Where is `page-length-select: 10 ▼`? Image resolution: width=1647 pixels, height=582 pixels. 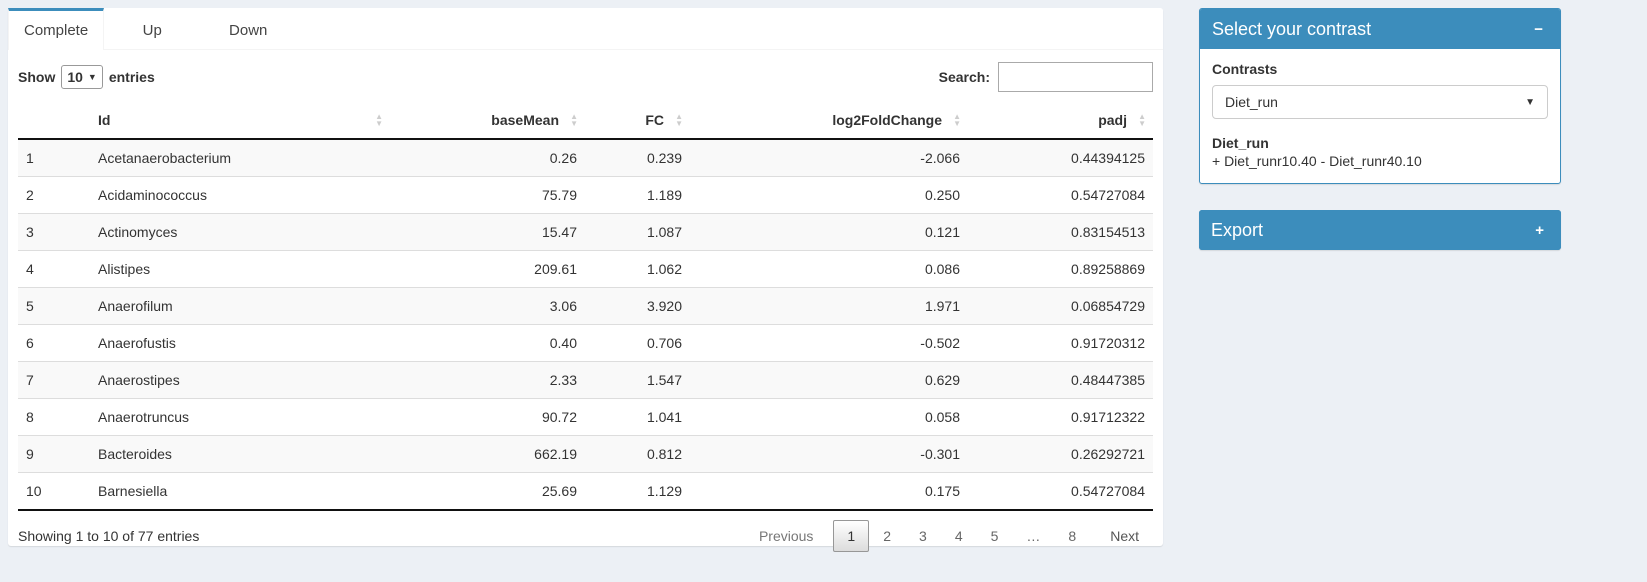 page-length-select: 10 ▼ is located at coordinates (82, 77).